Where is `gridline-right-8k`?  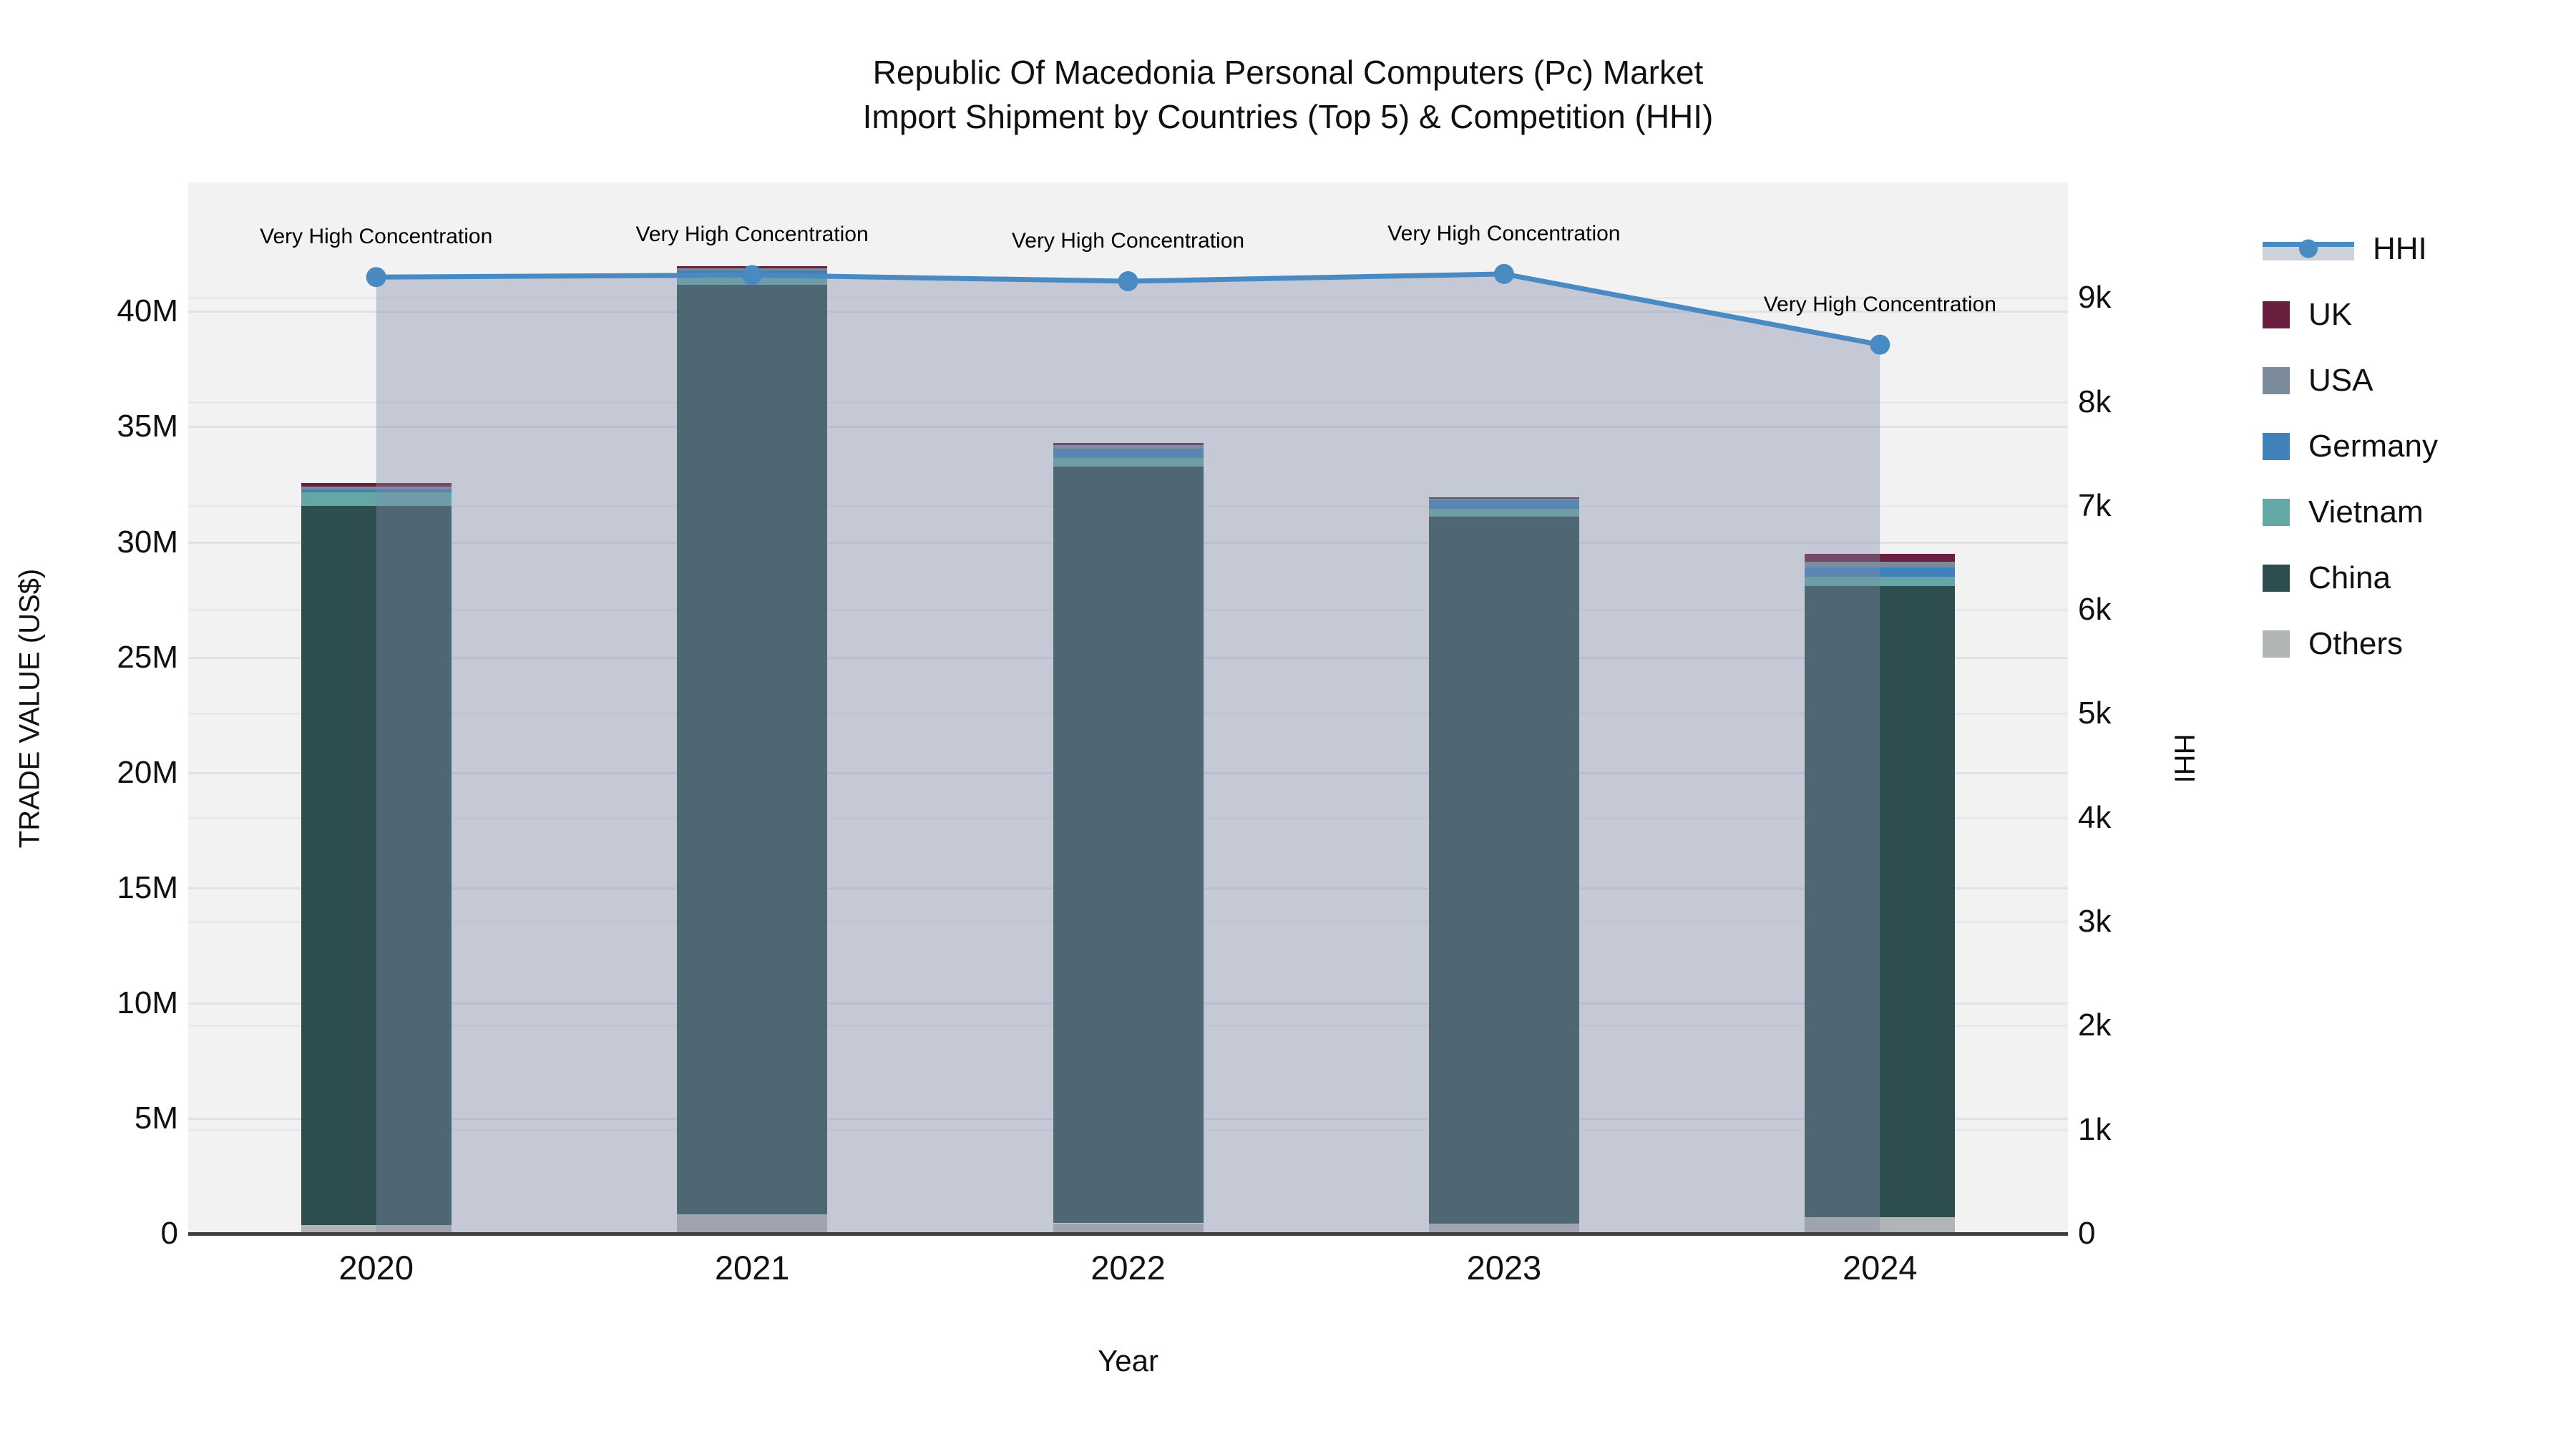 gridline-right-8k is located at coordinates (1128, 402).